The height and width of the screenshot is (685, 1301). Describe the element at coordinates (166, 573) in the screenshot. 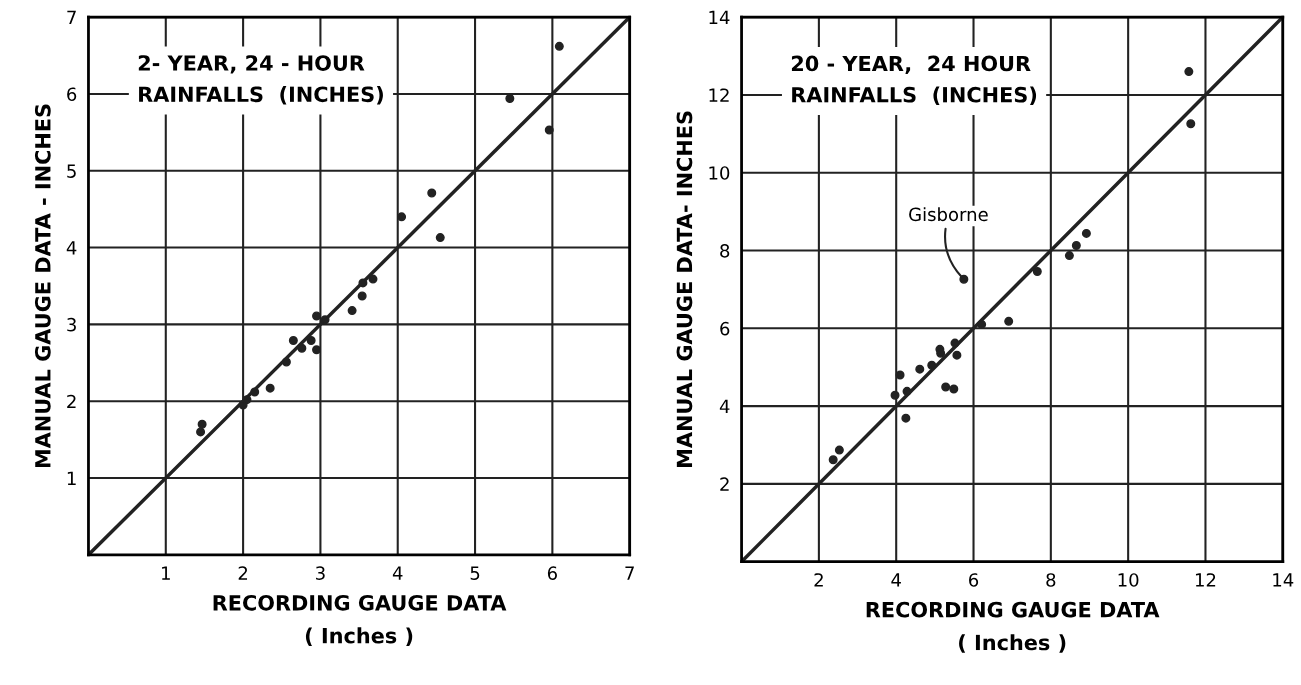

I see `x-tick-label: 1` at that location.